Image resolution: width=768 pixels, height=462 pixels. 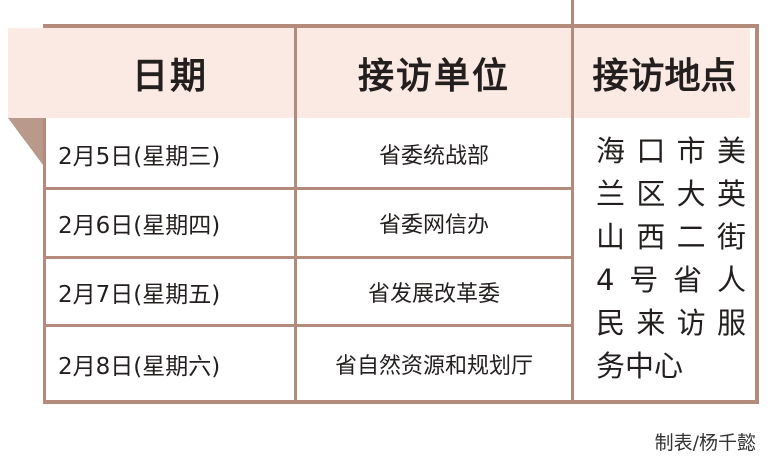 I want to click on ribbon-fold, so click(x=25, y=141).